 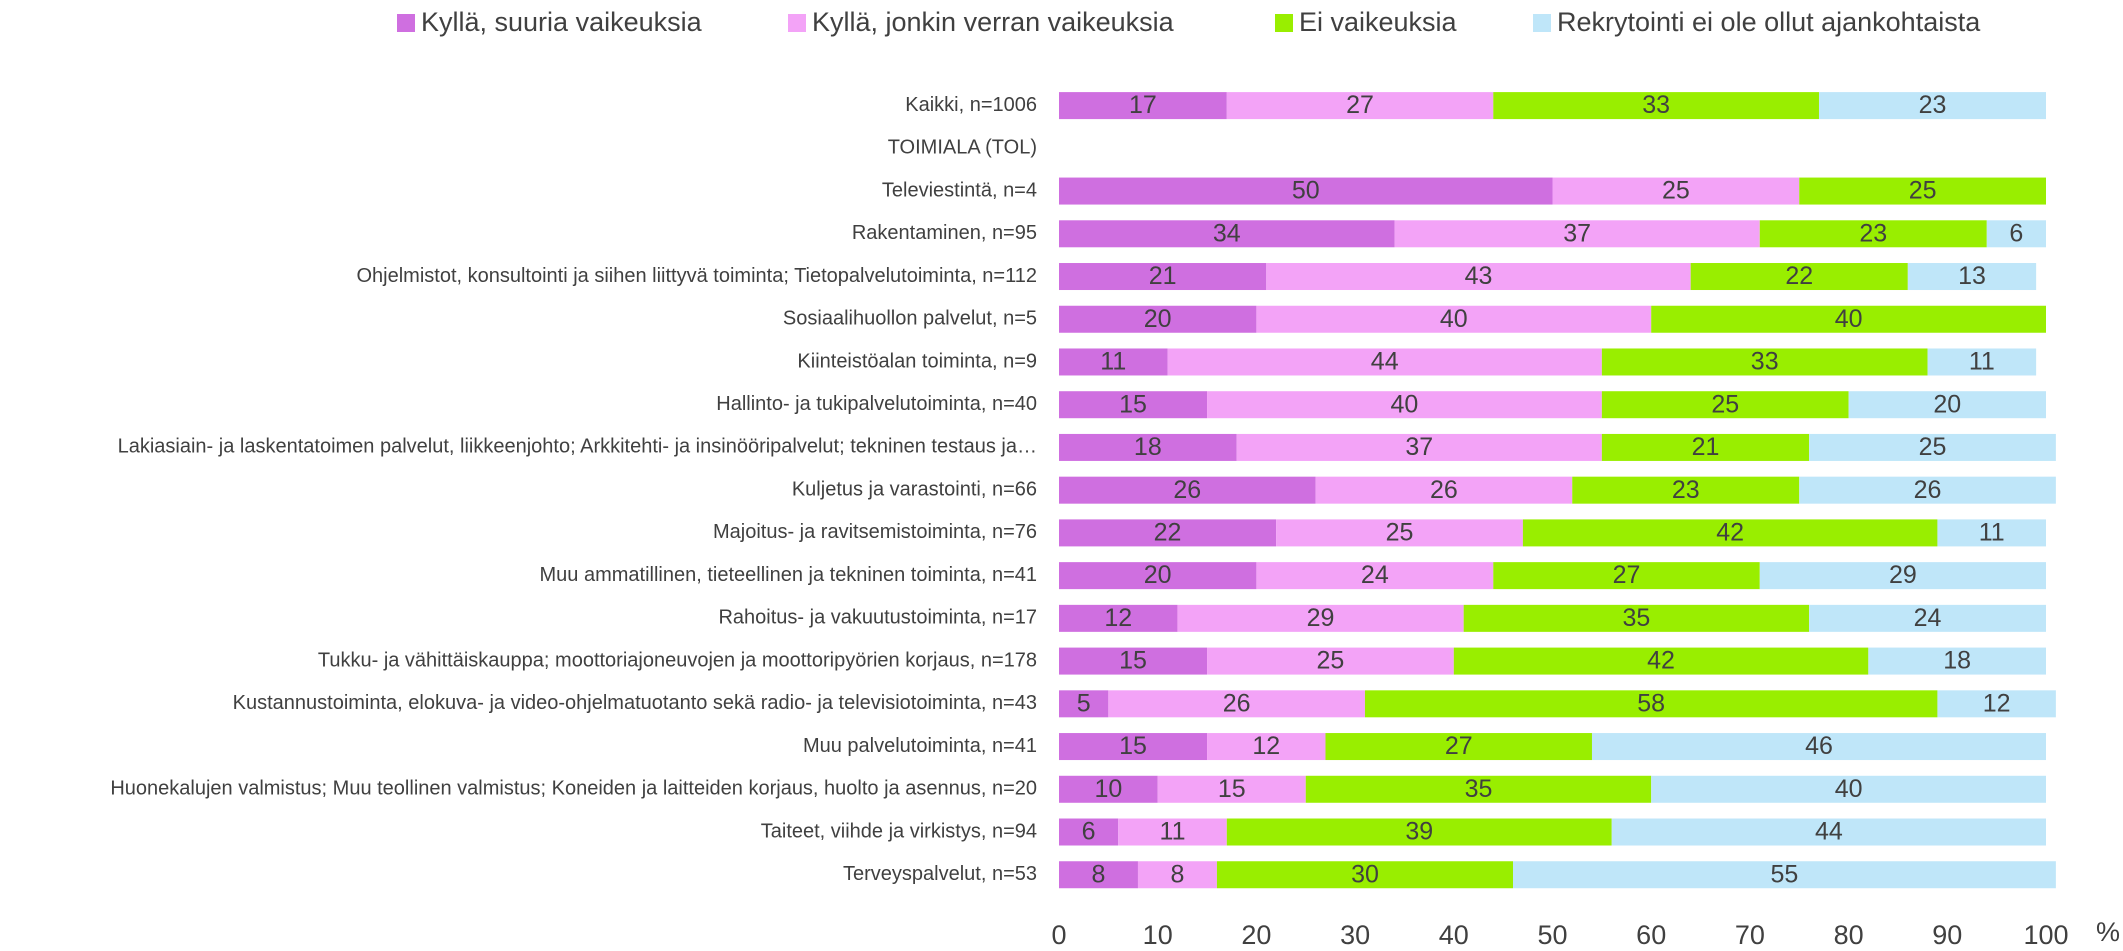 I want to click on y-tick-label: Kiinteistöalan toiminta, n=9, so click(x=917, y=361).